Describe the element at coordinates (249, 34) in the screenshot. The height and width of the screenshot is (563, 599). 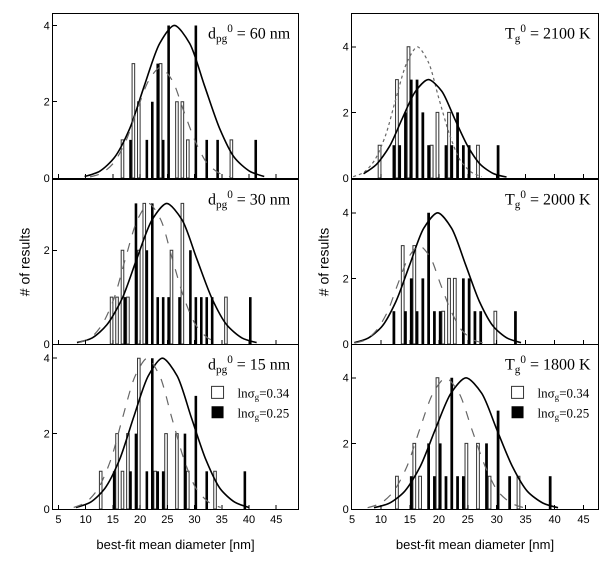
I see `annotation: d$_{pg}$$^{0}$ = 60 nm` at that location.